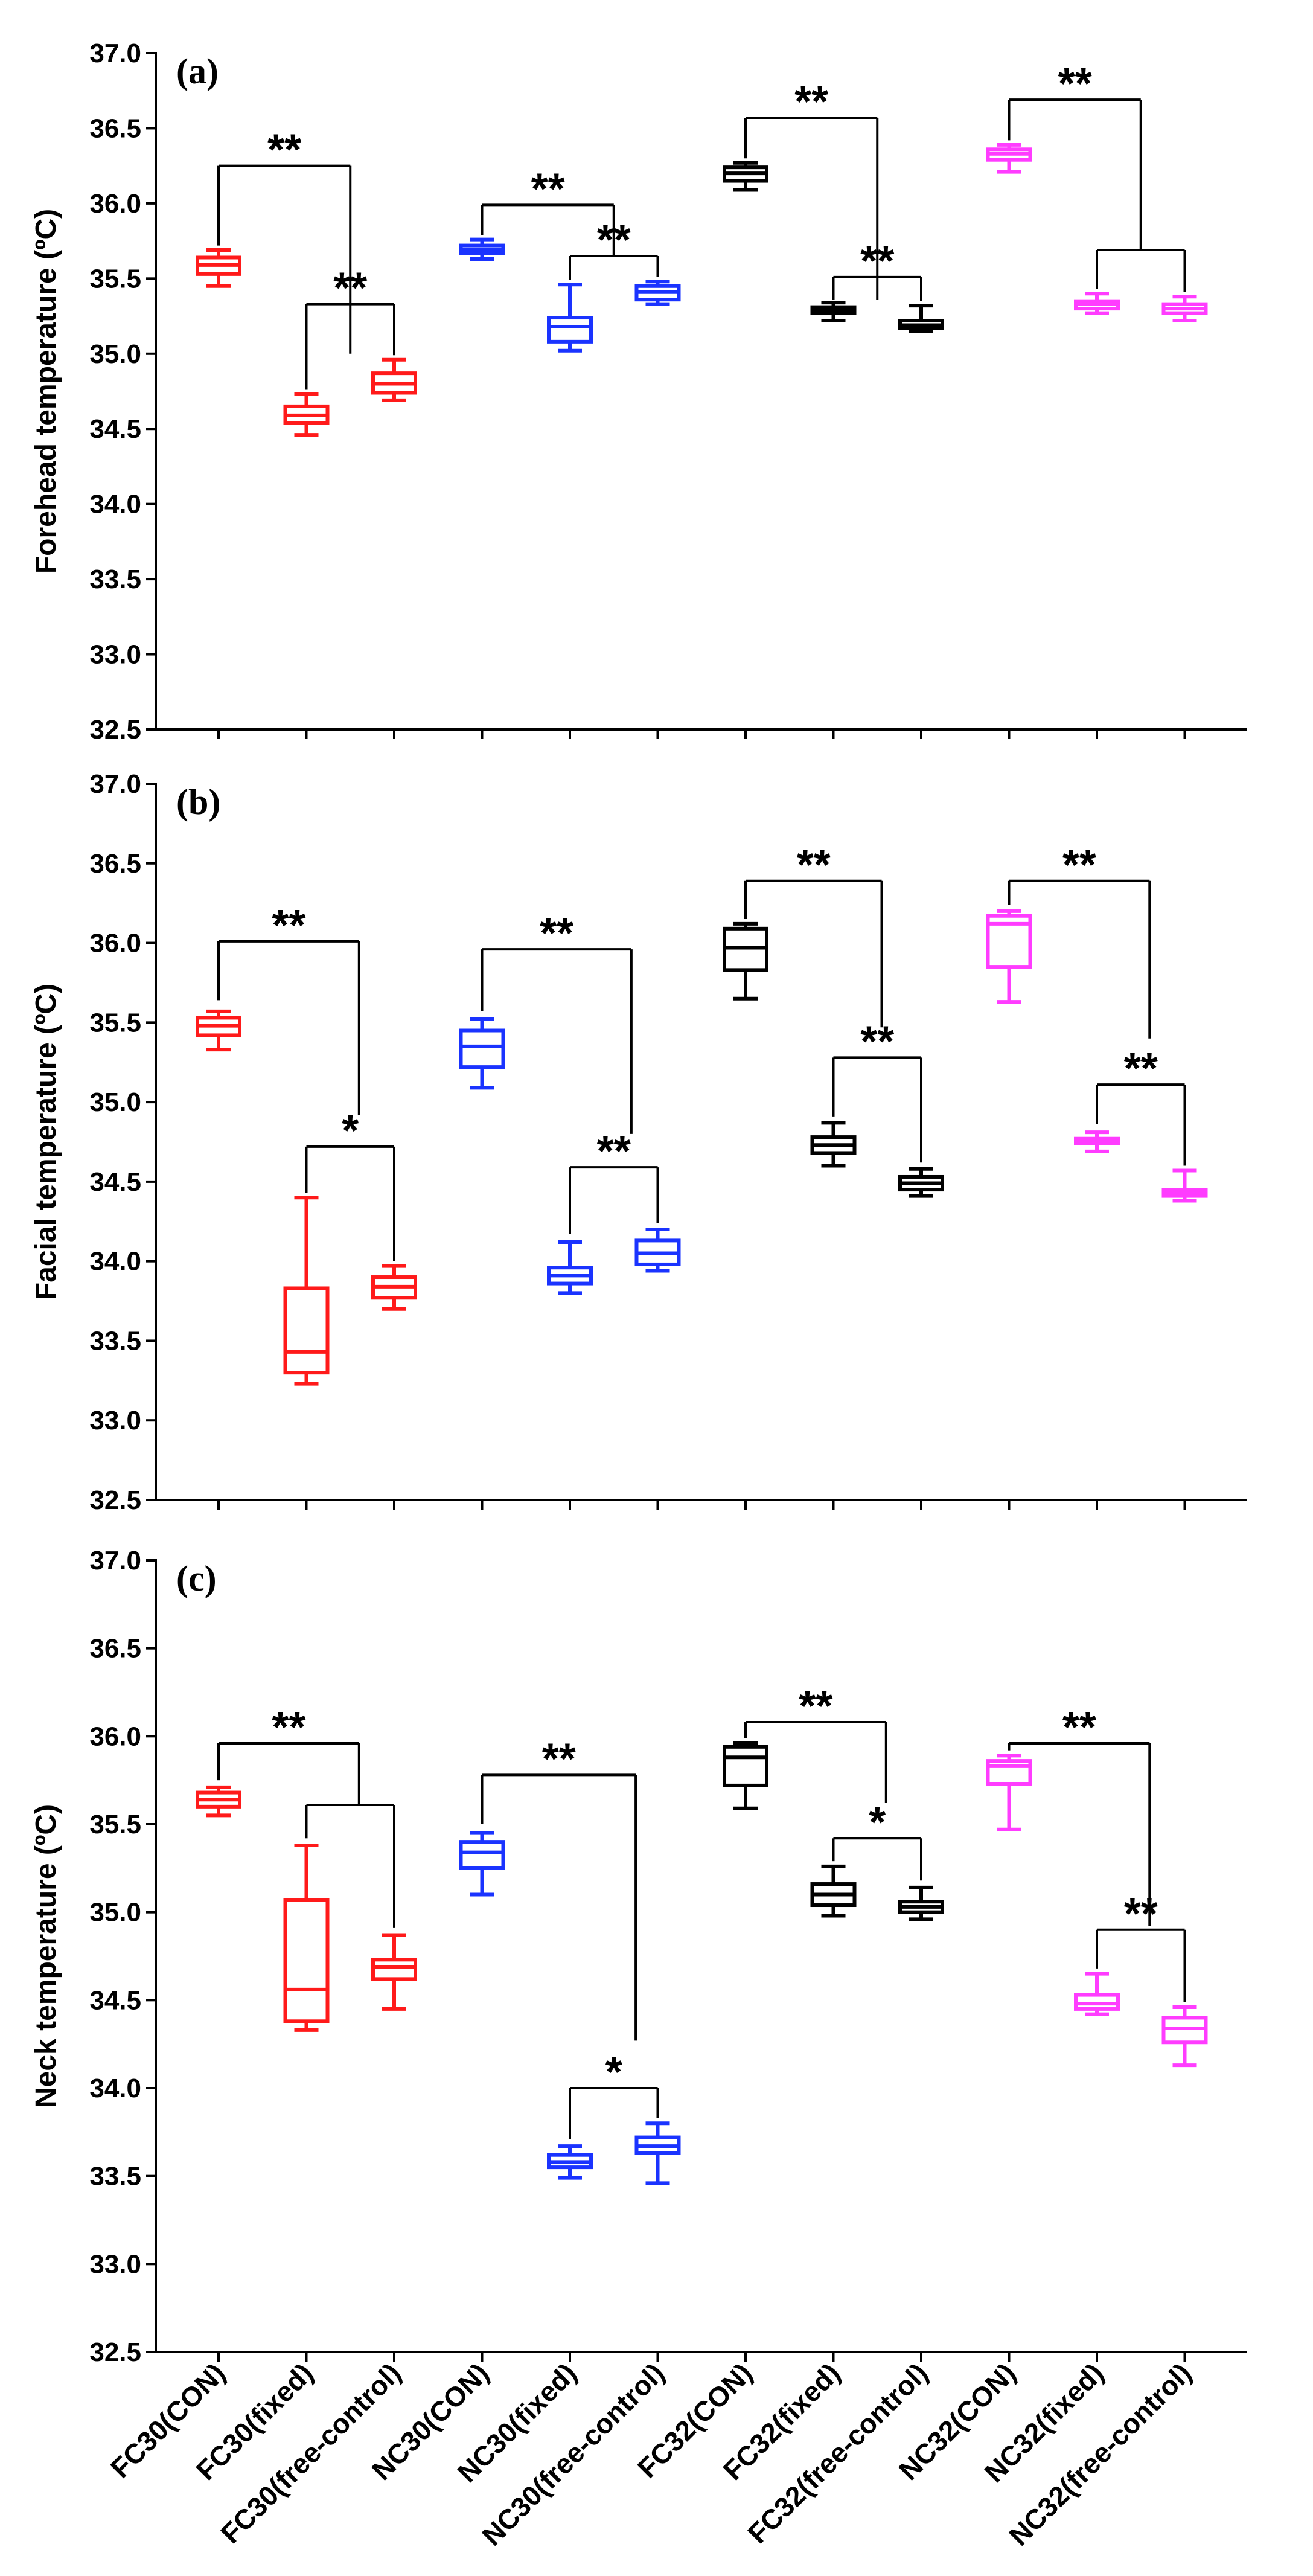  I want to click on box-NC30(free-control), so click(657, 293).